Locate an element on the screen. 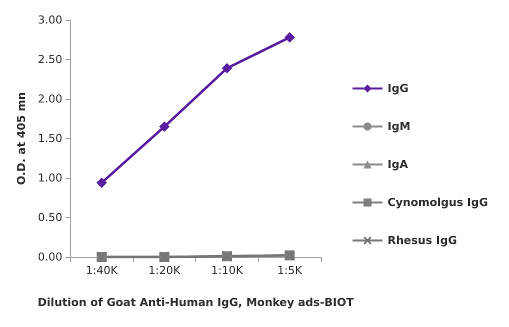 The width and height of the screenshot is (509, 327). y-tick-label: 0.50 is located at coordinates (50, 217).